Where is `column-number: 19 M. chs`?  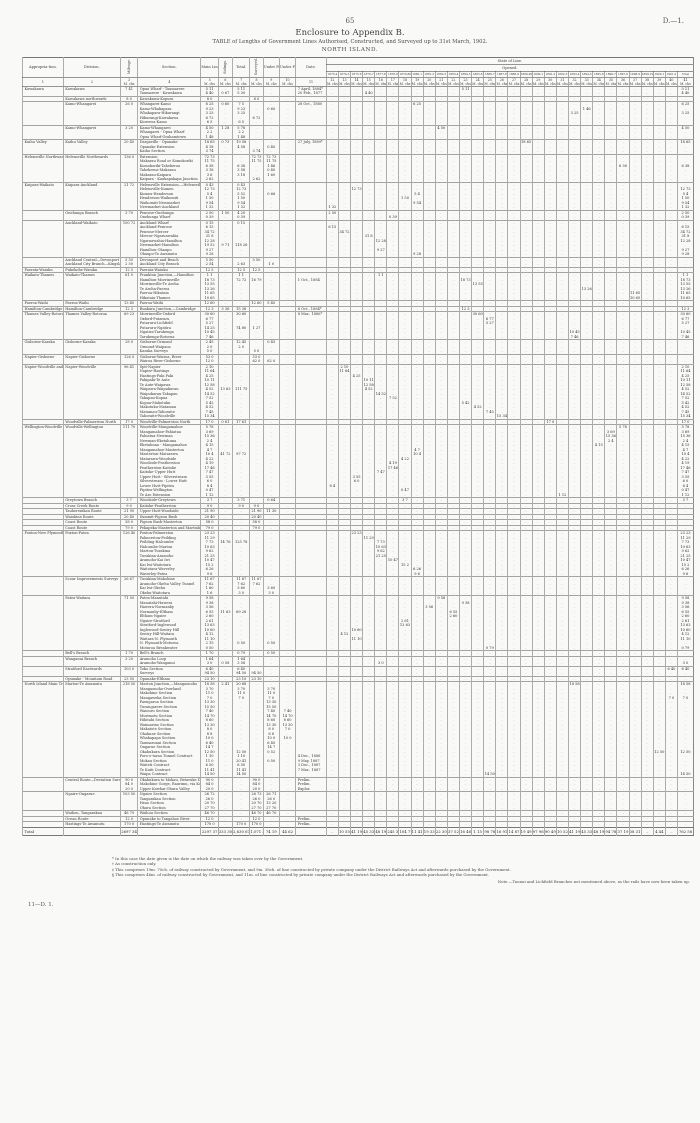
column-number: 19 M. chs is located at coordinates (417, 82).